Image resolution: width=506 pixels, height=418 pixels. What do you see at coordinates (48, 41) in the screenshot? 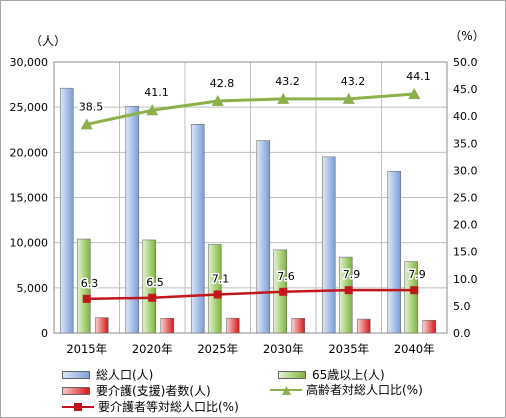
I see `left-axis-unit-label: （人）` at bounding box center [48, 41].